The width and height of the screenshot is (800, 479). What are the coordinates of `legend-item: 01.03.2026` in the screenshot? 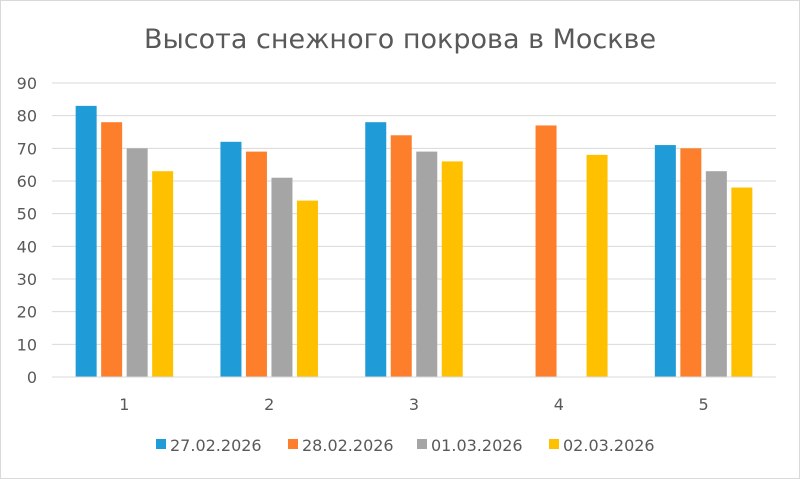 It's located at (470, 445).